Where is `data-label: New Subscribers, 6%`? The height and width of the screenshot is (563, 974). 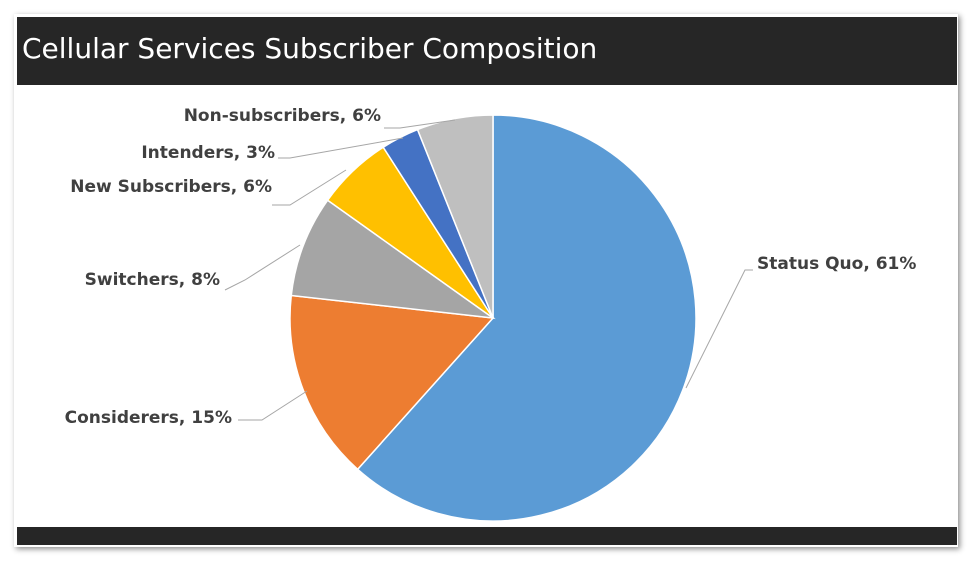 data-label: New Subscribers, 6% is located at coordinates (171, 187).